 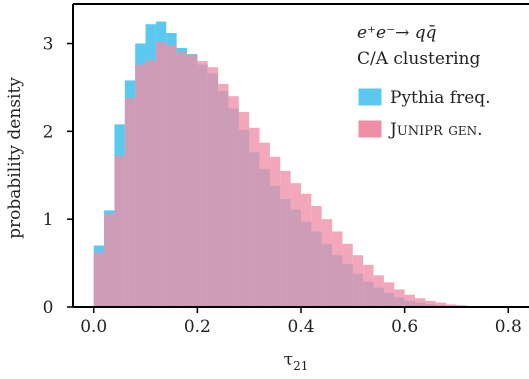 I want to click on y-tick-label: 0, so click(x=48, y=308).